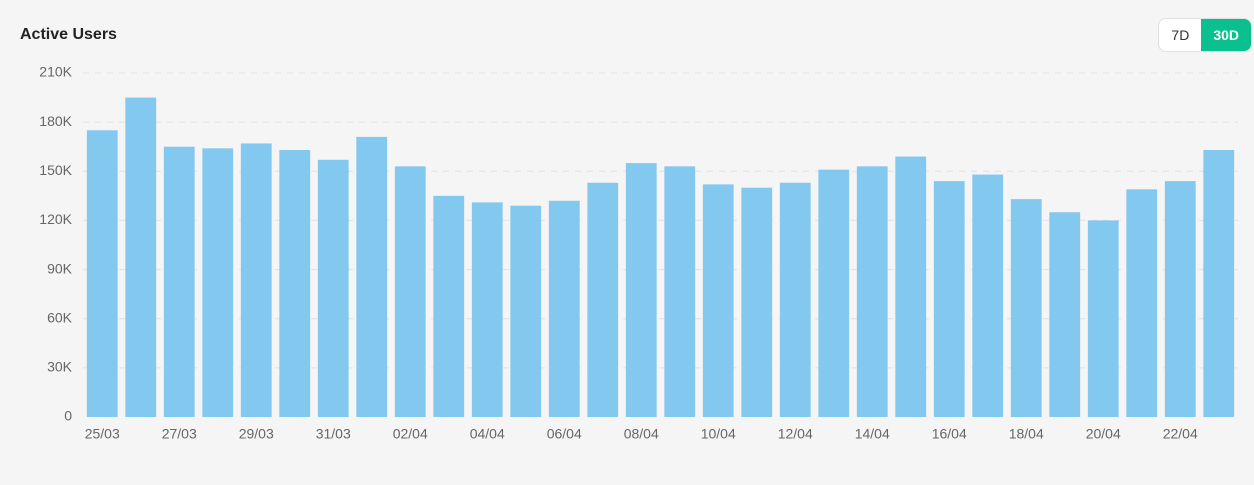 The width and height of the screenshot is (1254, 485). I want to click on x-tick-label: 08/04, so click(641, 434).